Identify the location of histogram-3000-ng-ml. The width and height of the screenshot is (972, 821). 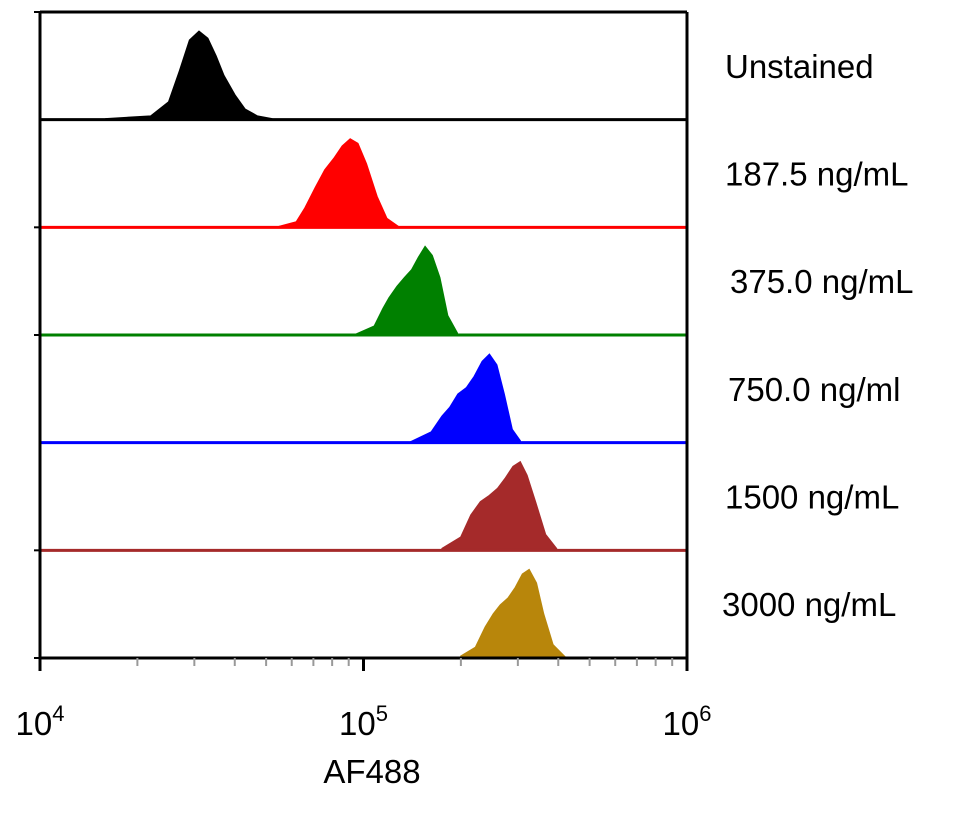
(513, 613).